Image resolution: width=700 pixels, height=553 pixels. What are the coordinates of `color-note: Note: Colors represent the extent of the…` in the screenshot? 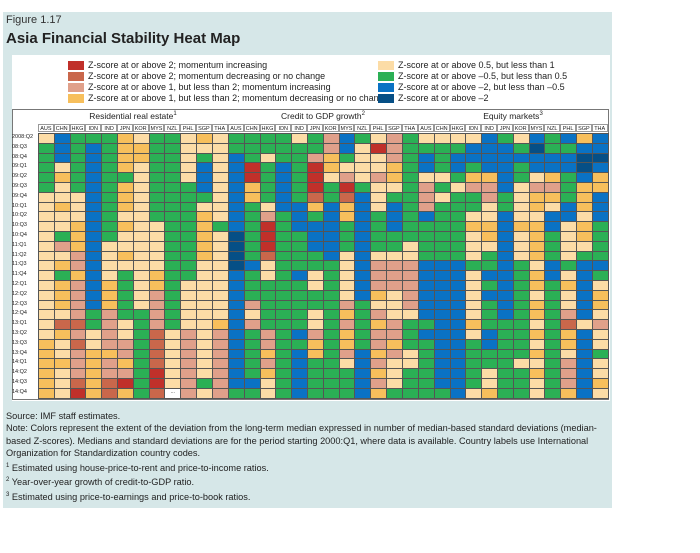 It's located at (301, 441).